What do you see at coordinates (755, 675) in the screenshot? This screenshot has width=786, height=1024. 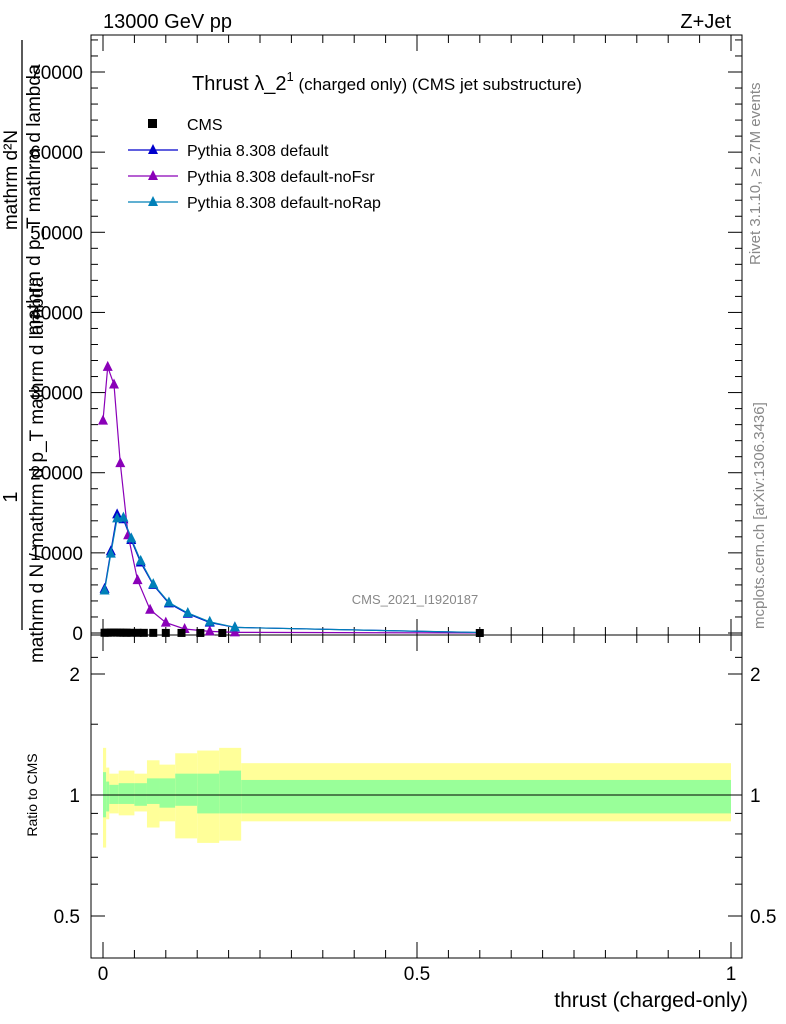 I see `ratio-y-tick-label-right: 2` at bounding box center [755, 675].